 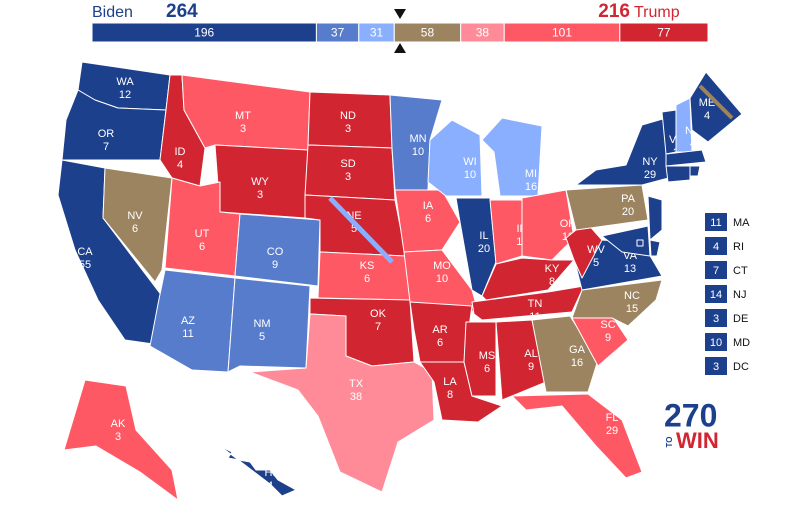 What do you see at coordinates (738, 247) in the screenshot?
I see `state-abbr: RI` at bounding box center [738, 247].